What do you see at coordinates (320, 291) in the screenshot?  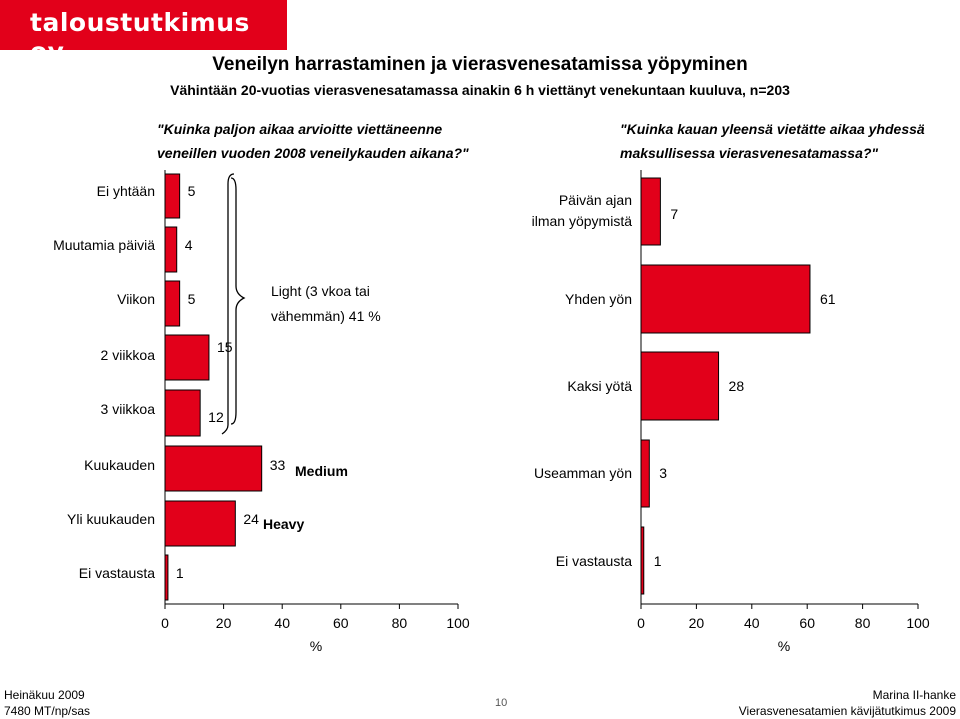 I see `light-annotation-line-1: Light (3 vkoa tai` at bounding box center [320, 291].